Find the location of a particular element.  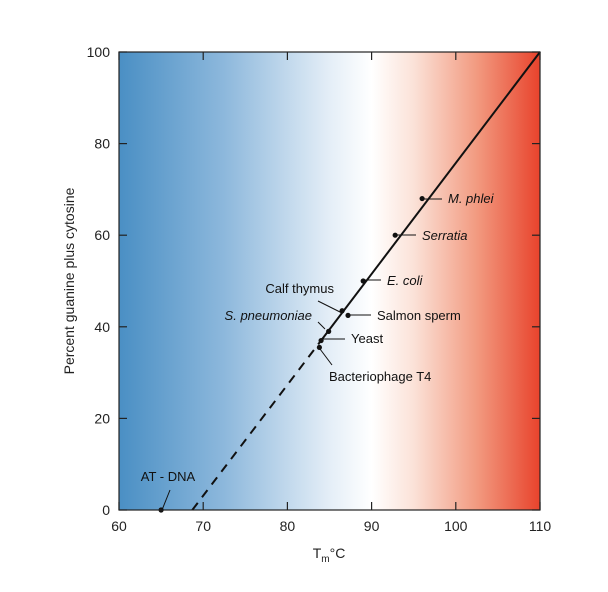

y-tick-label: 0 is located at coordinates (106, 510).